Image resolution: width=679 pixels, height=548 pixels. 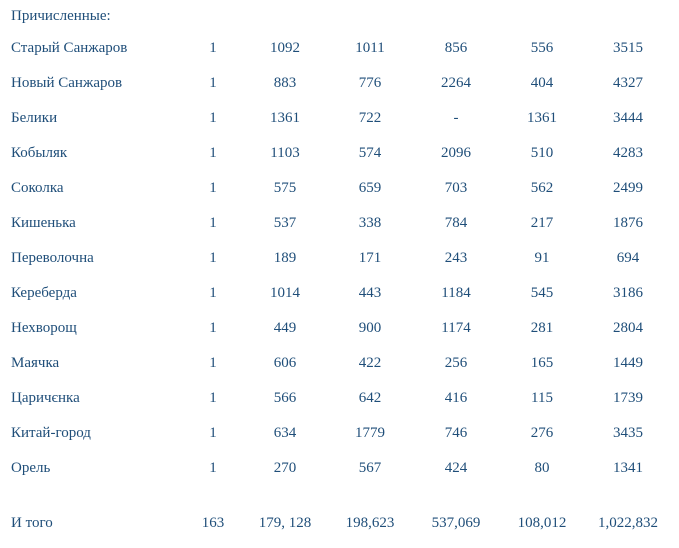 I want to click on value-cell: 243, so click(x=456, y=258).